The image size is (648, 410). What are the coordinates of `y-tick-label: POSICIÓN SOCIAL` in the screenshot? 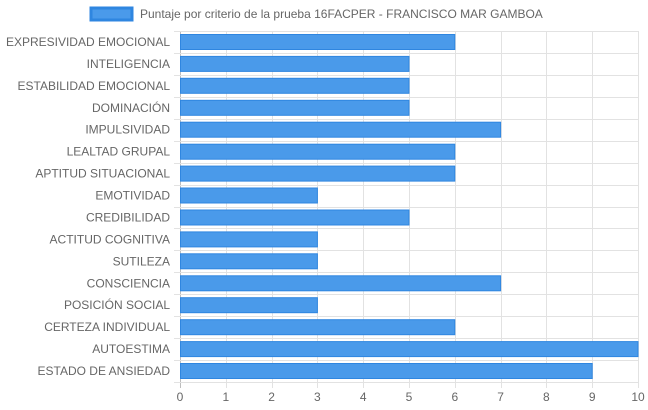 It's located at (117, 304).